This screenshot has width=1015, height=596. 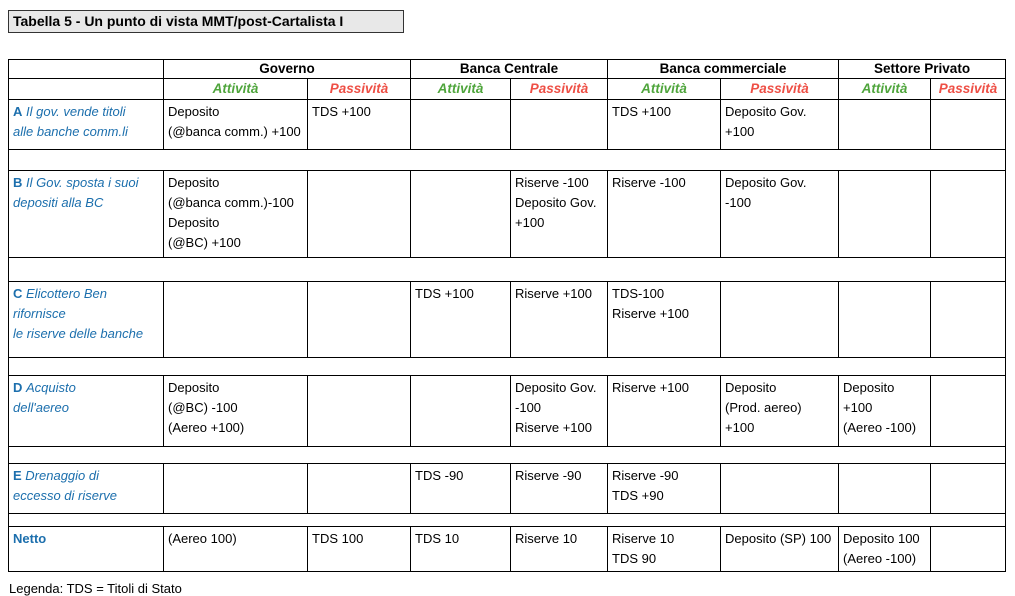 I want to click on row-letter: A, so click(x=18, y=111).